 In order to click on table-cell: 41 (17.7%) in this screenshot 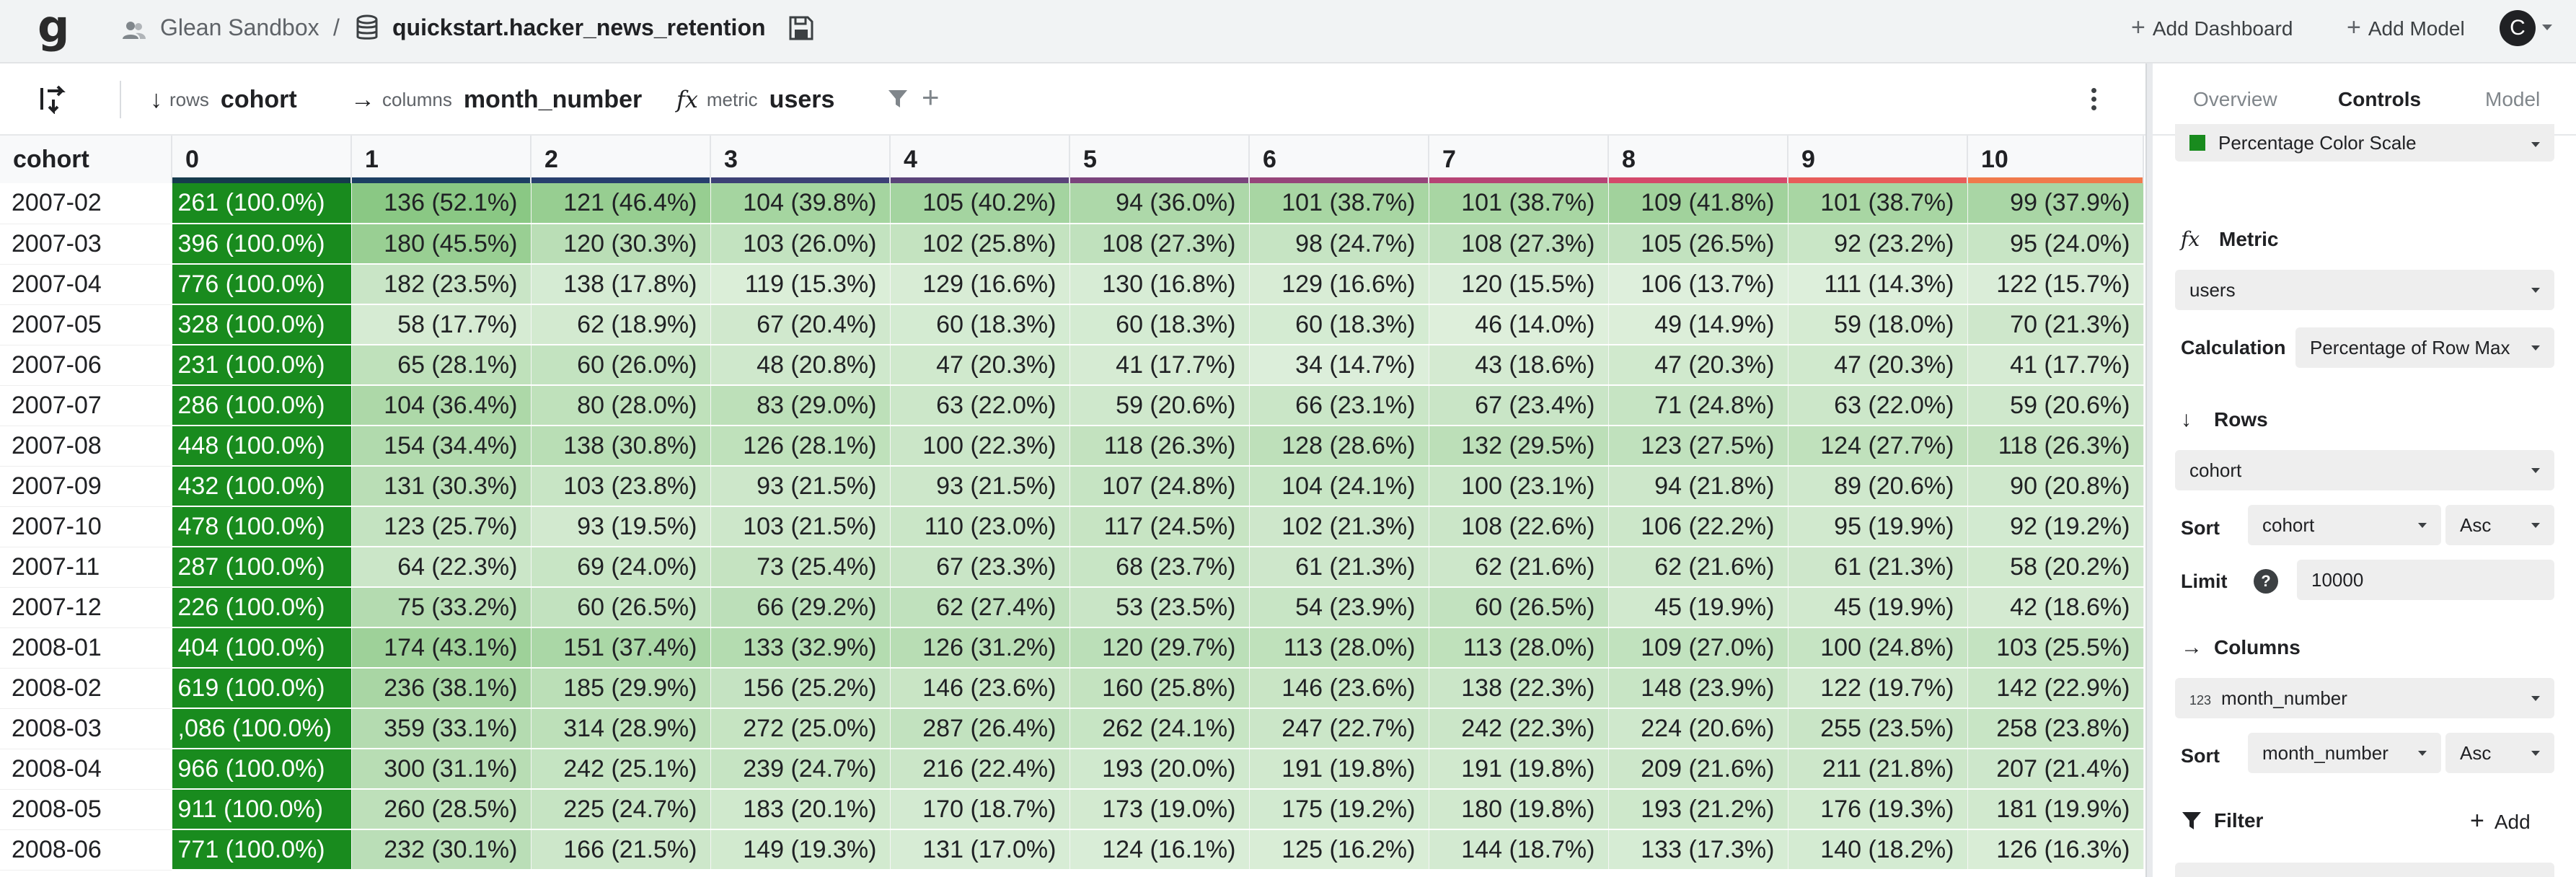, I will do `click(2055, 365)`.